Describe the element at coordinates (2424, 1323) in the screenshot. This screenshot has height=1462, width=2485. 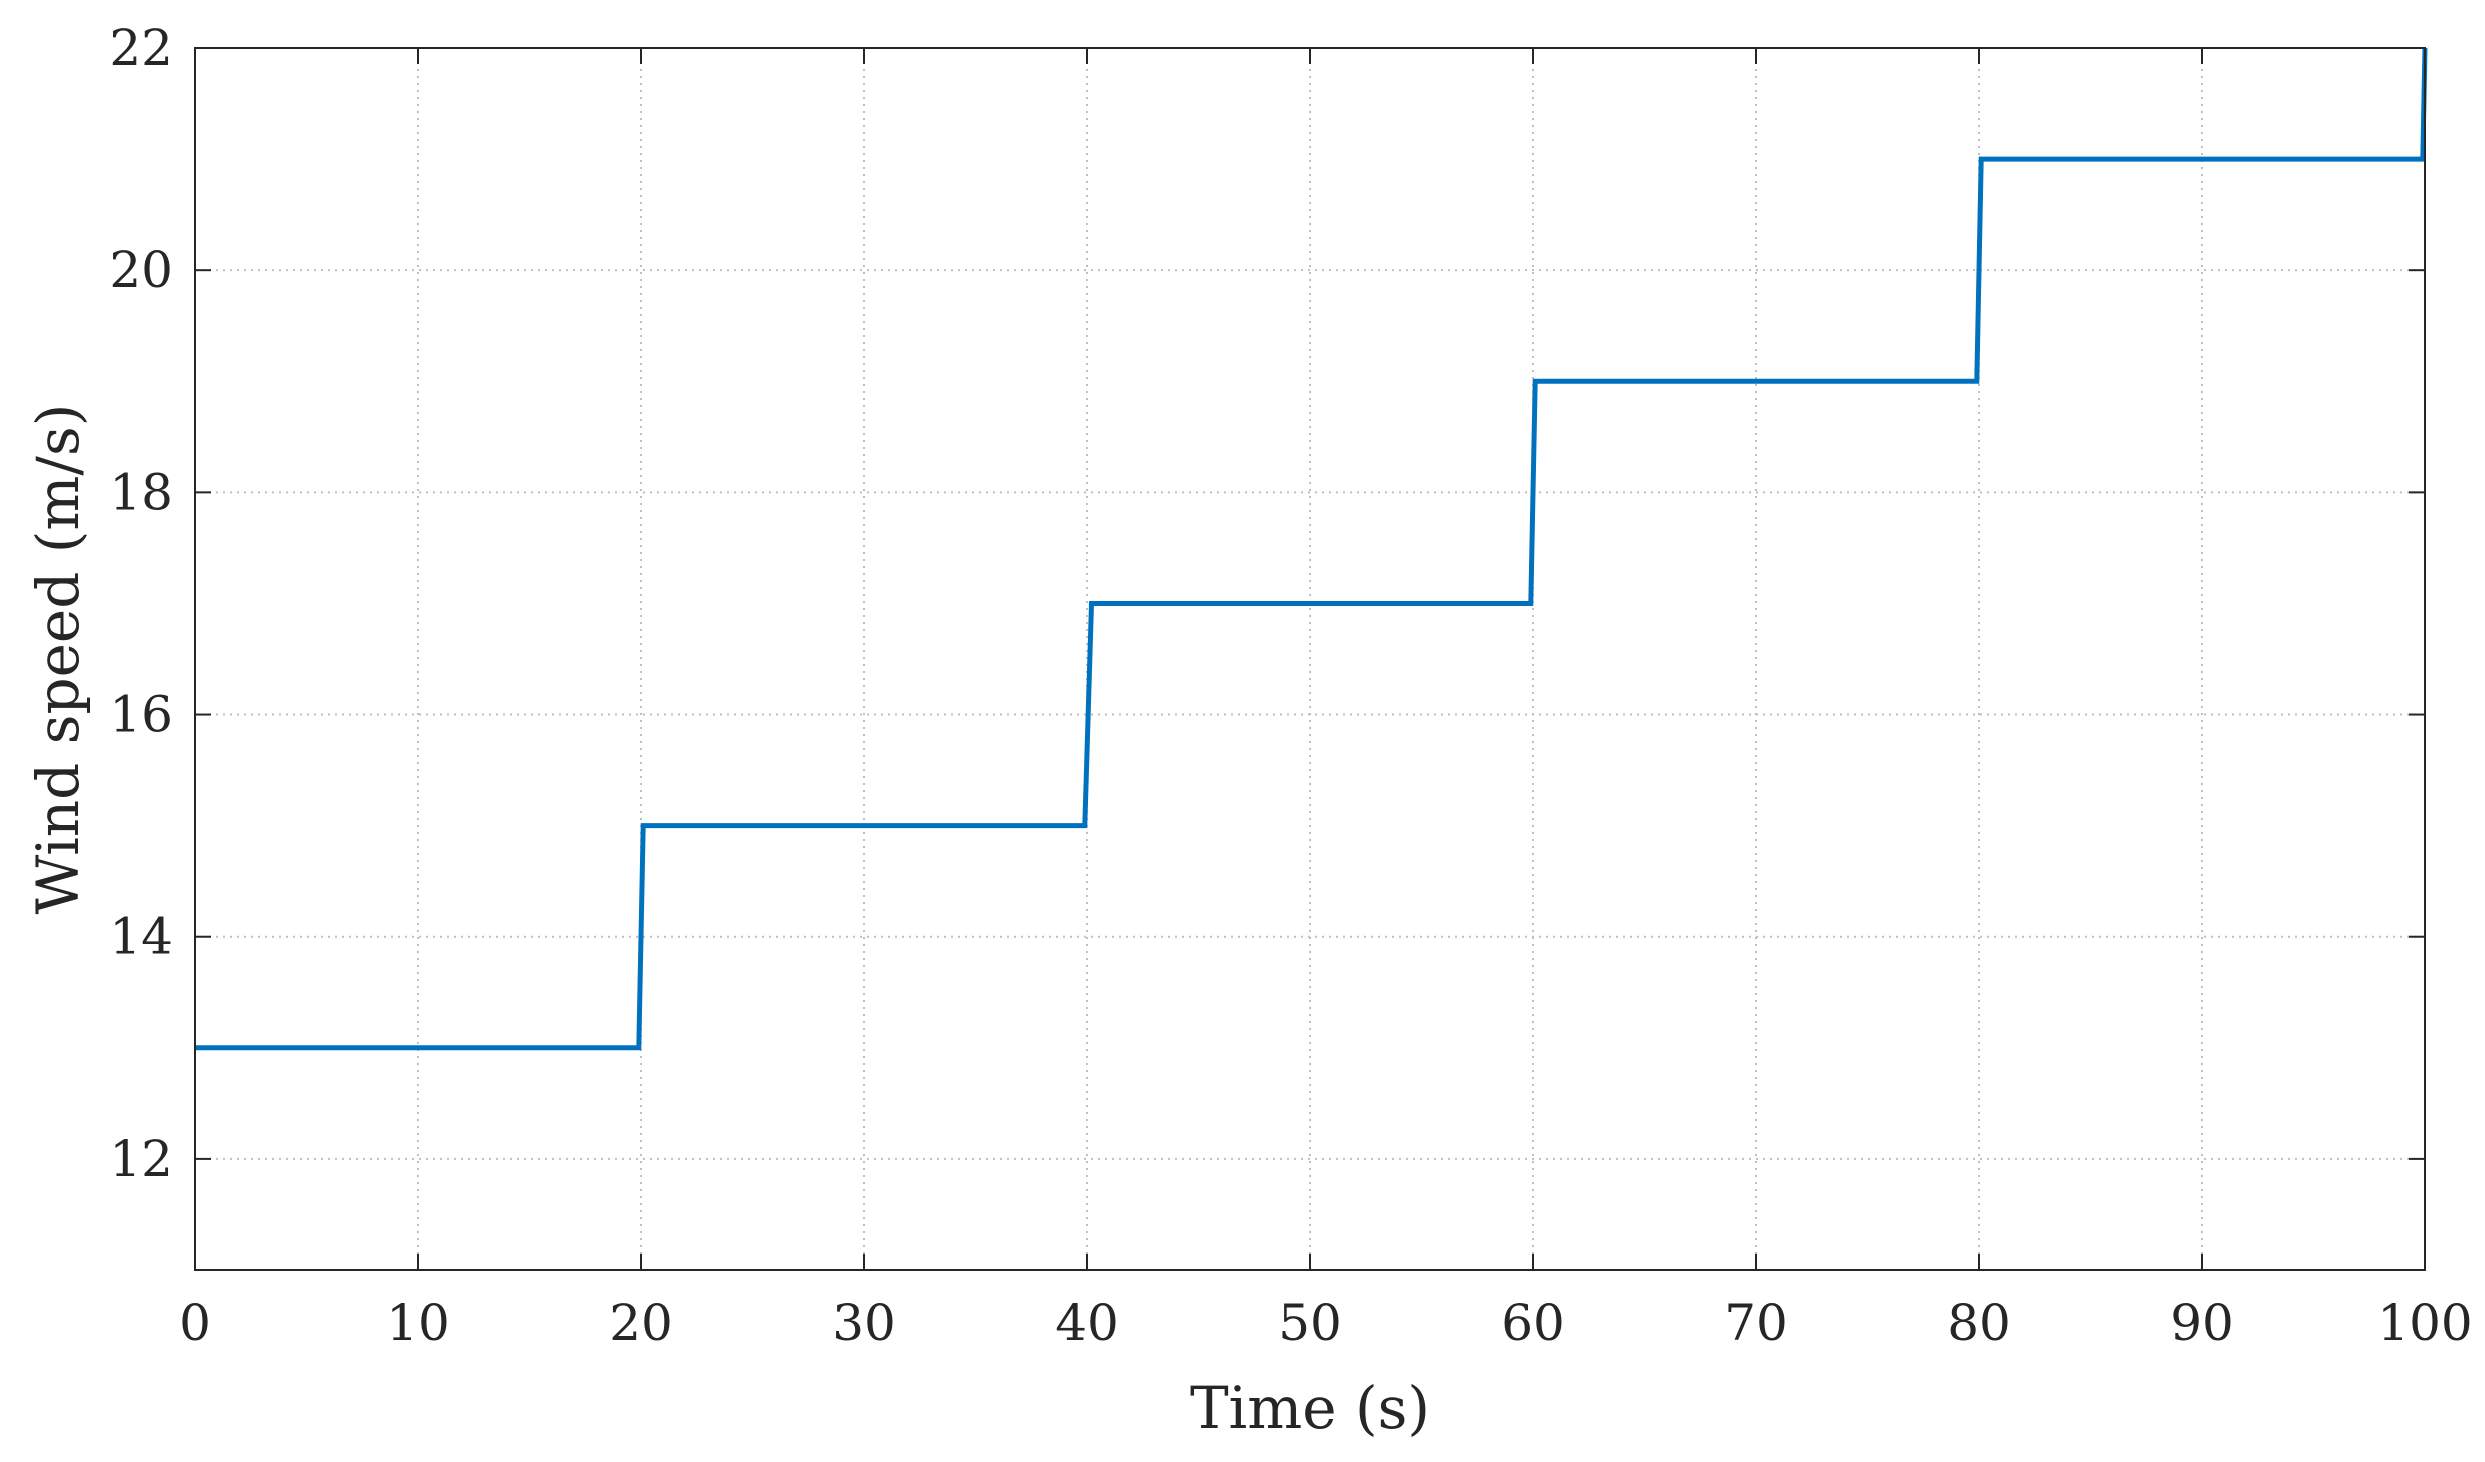
I see `x-tick-label-10: 100` at that location.